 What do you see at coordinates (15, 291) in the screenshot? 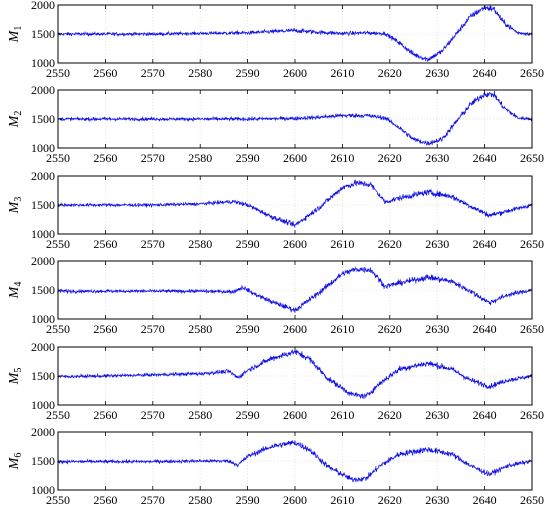
I see `y-axis-label: M4` at bounding box center [15, 291].